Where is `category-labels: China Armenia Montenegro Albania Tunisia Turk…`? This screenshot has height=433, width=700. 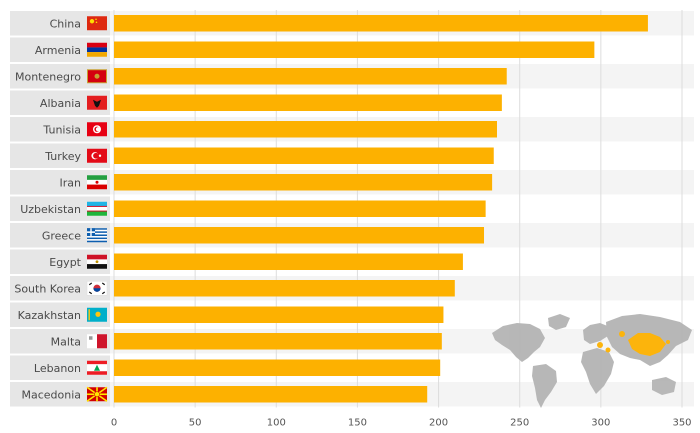
category-labels: China Armenia Montenegro Albania Tunisia Turk… is located at coordinates (47, 209).